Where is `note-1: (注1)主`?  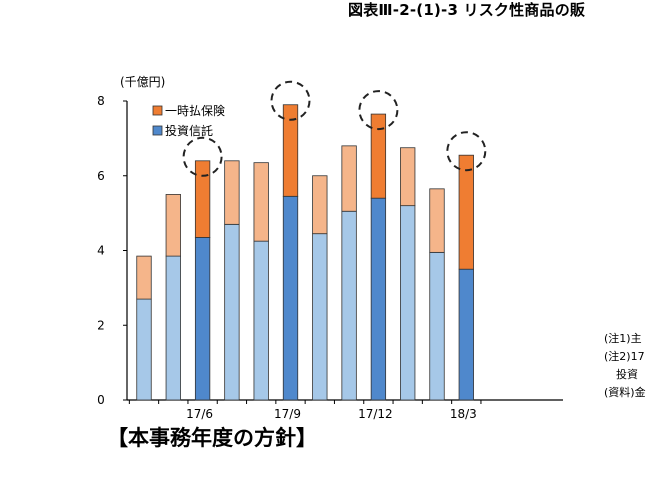
note-1: (注1)主 is located at coordinates (623, 338).